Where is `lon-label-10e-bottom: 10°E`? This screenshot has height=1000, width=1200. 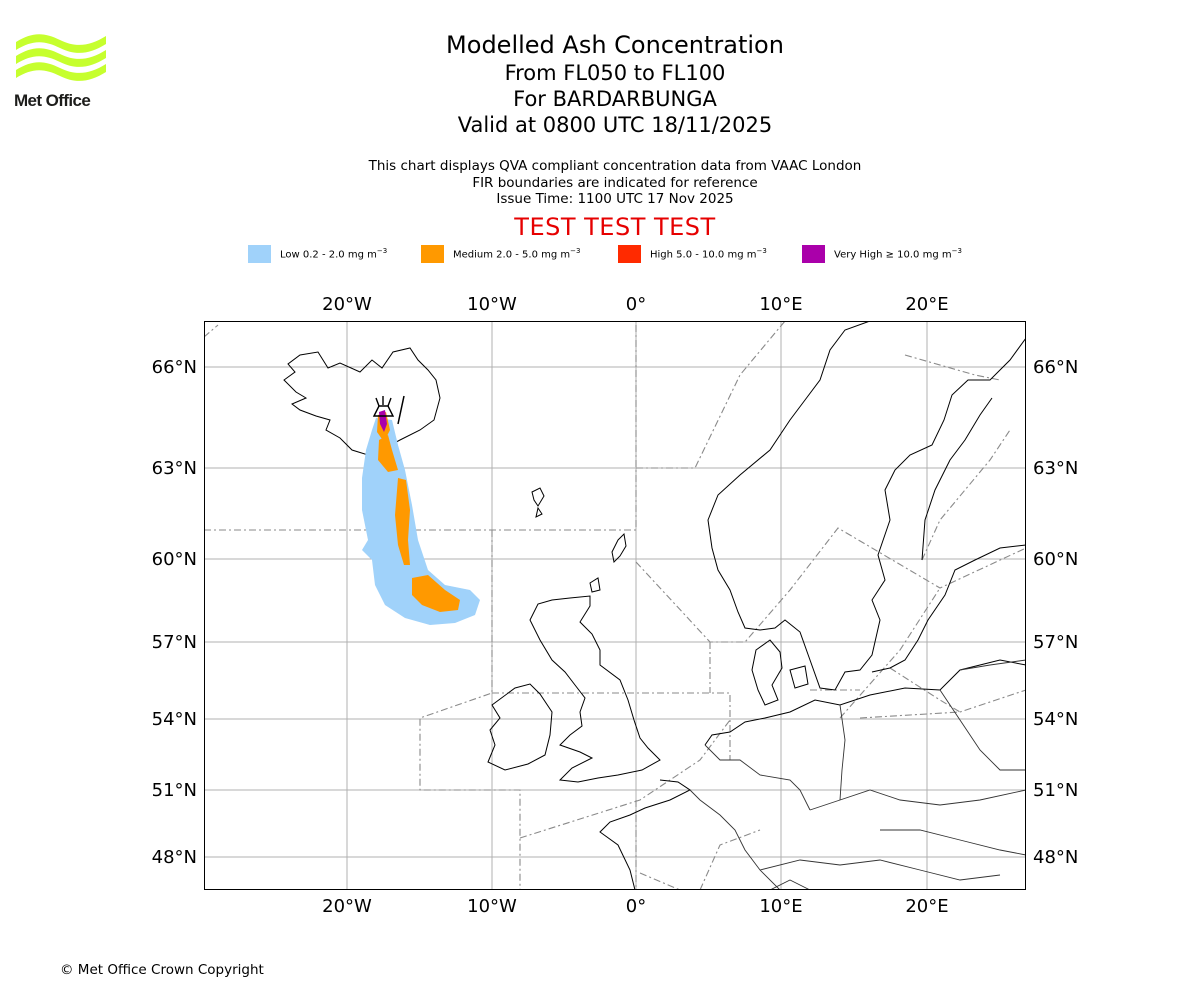 lon-label-10e-bottom: 10°E is located at coordinates (780, 906).